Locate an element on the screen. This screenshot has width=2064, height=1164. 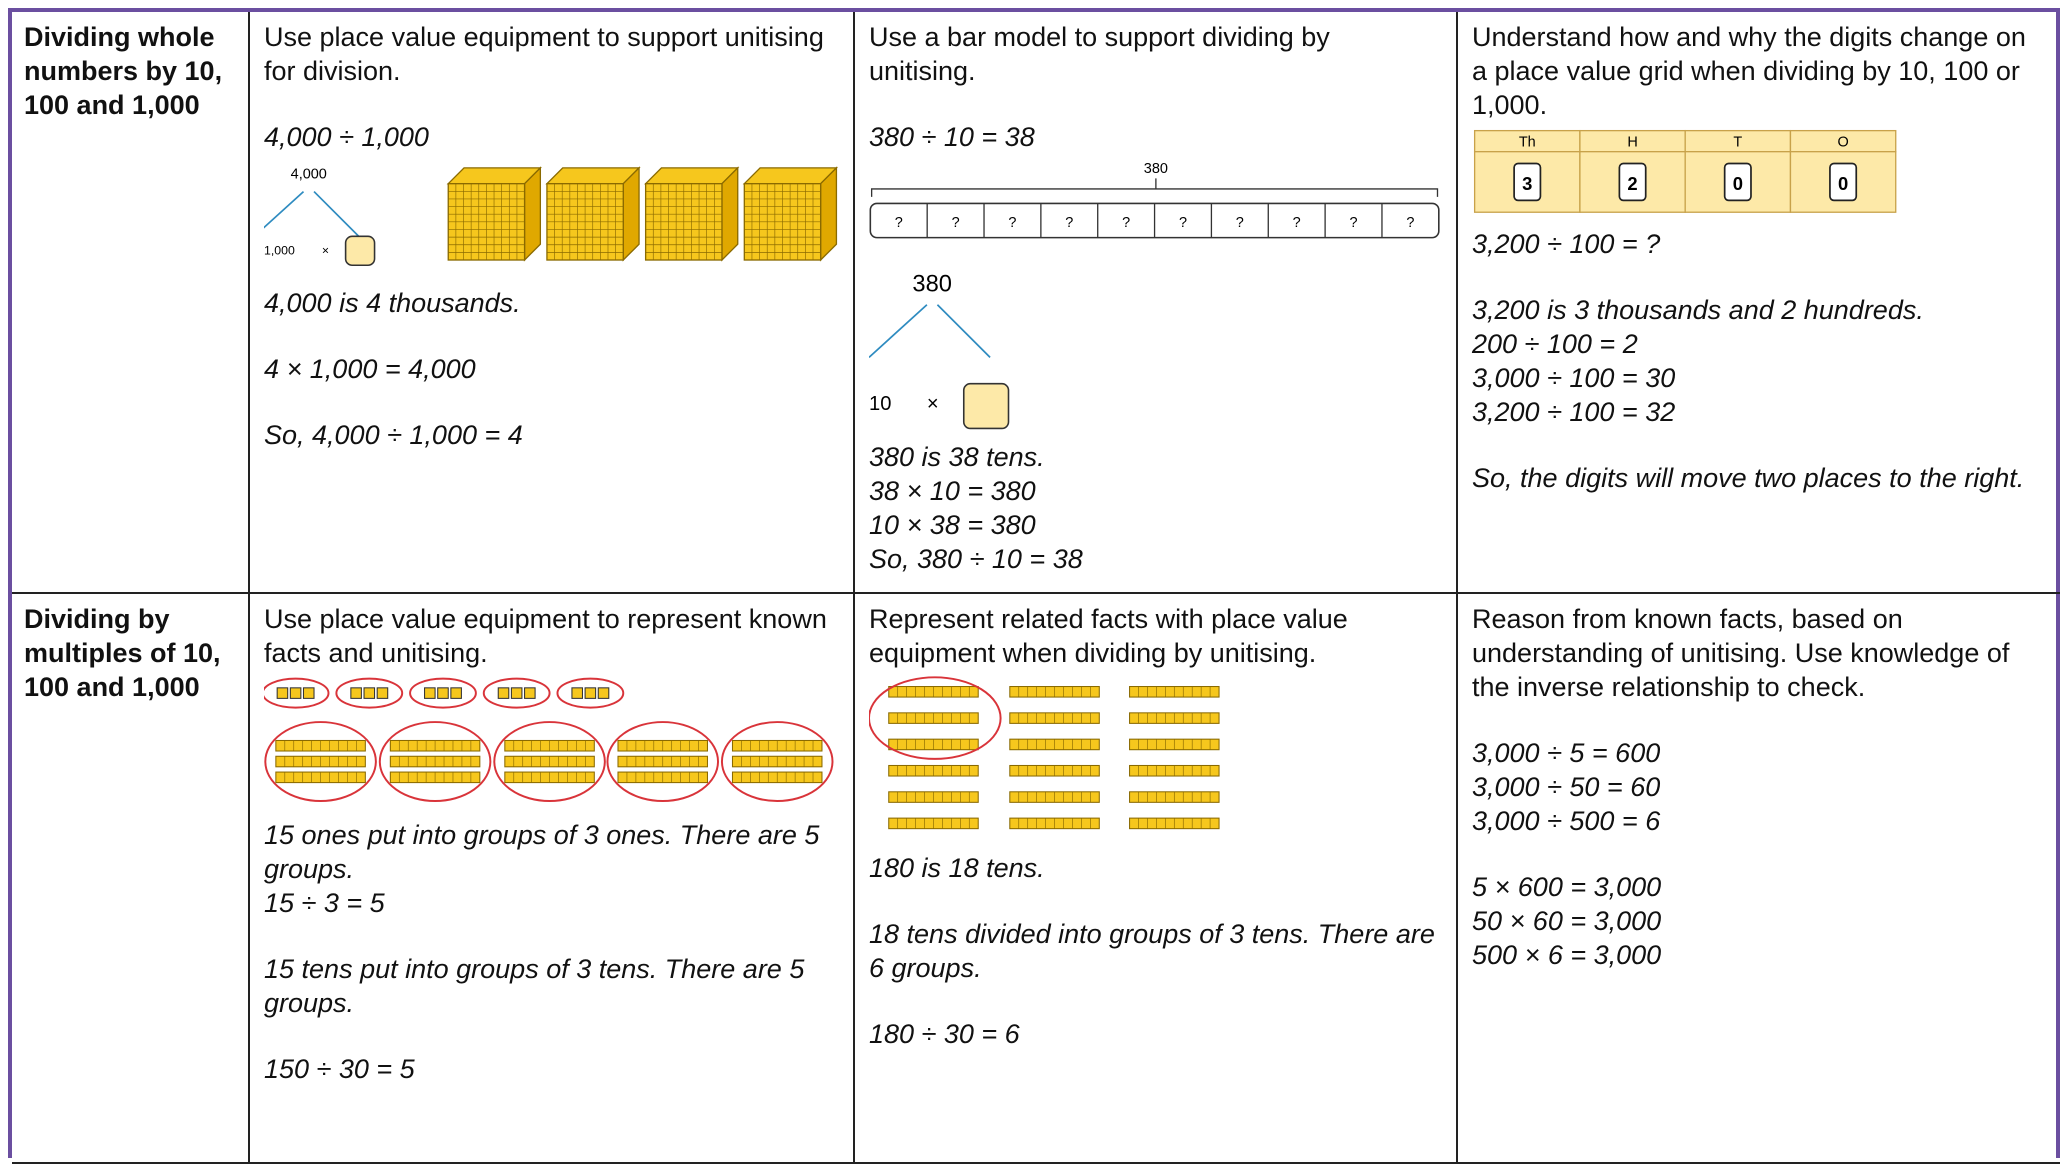
grid-head-label: H is located at coordinates (1632, 142).